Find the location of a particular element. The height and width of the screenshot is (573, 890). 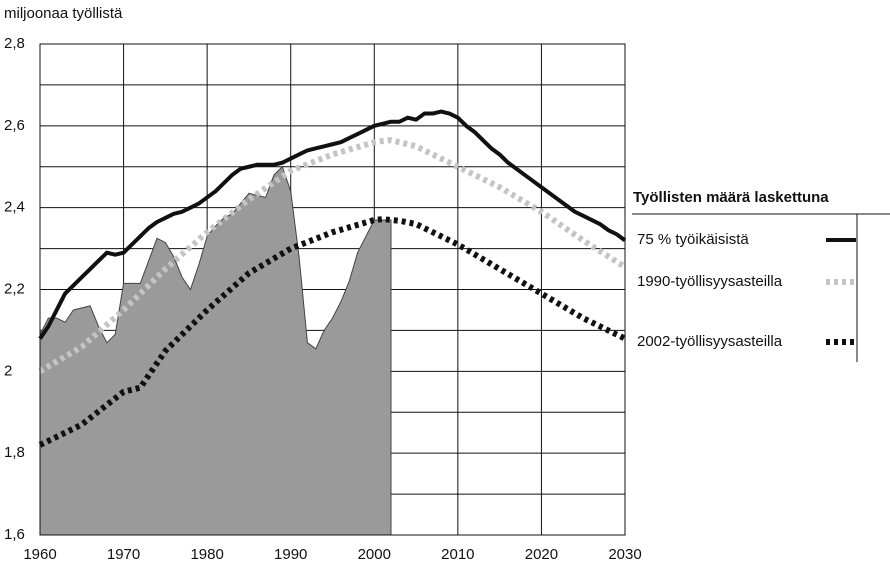

legend-label: 75 % työikäisistä is located at coordinates (693, 239).